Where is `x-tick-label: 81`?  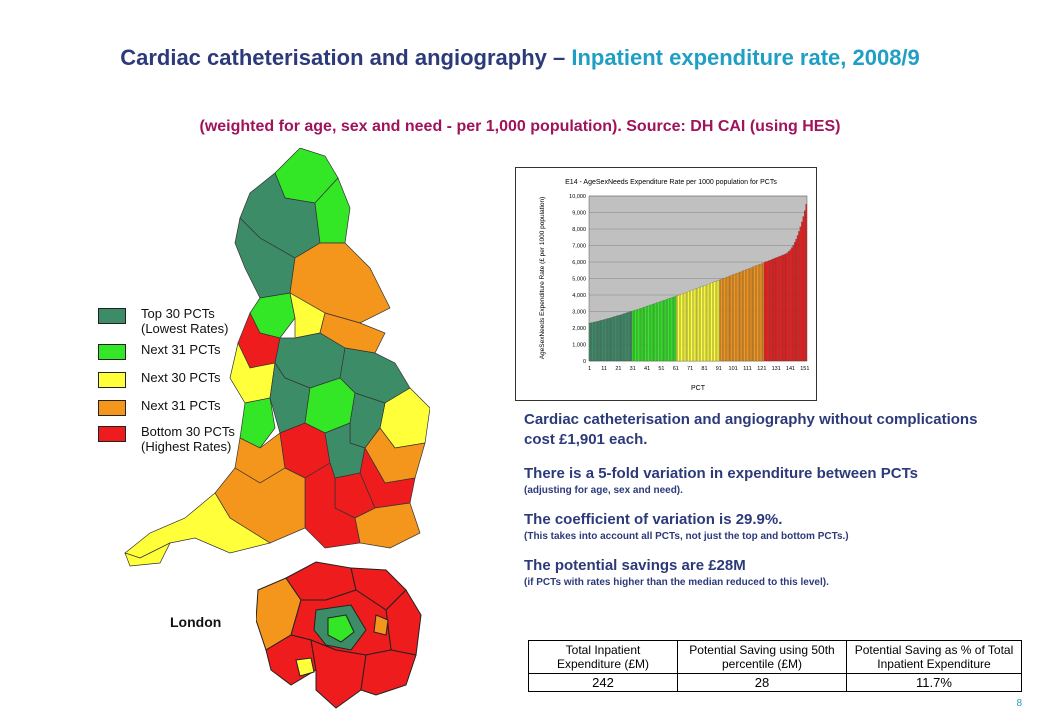 x-tick-label: 81 is located at coordinates (704, 369).